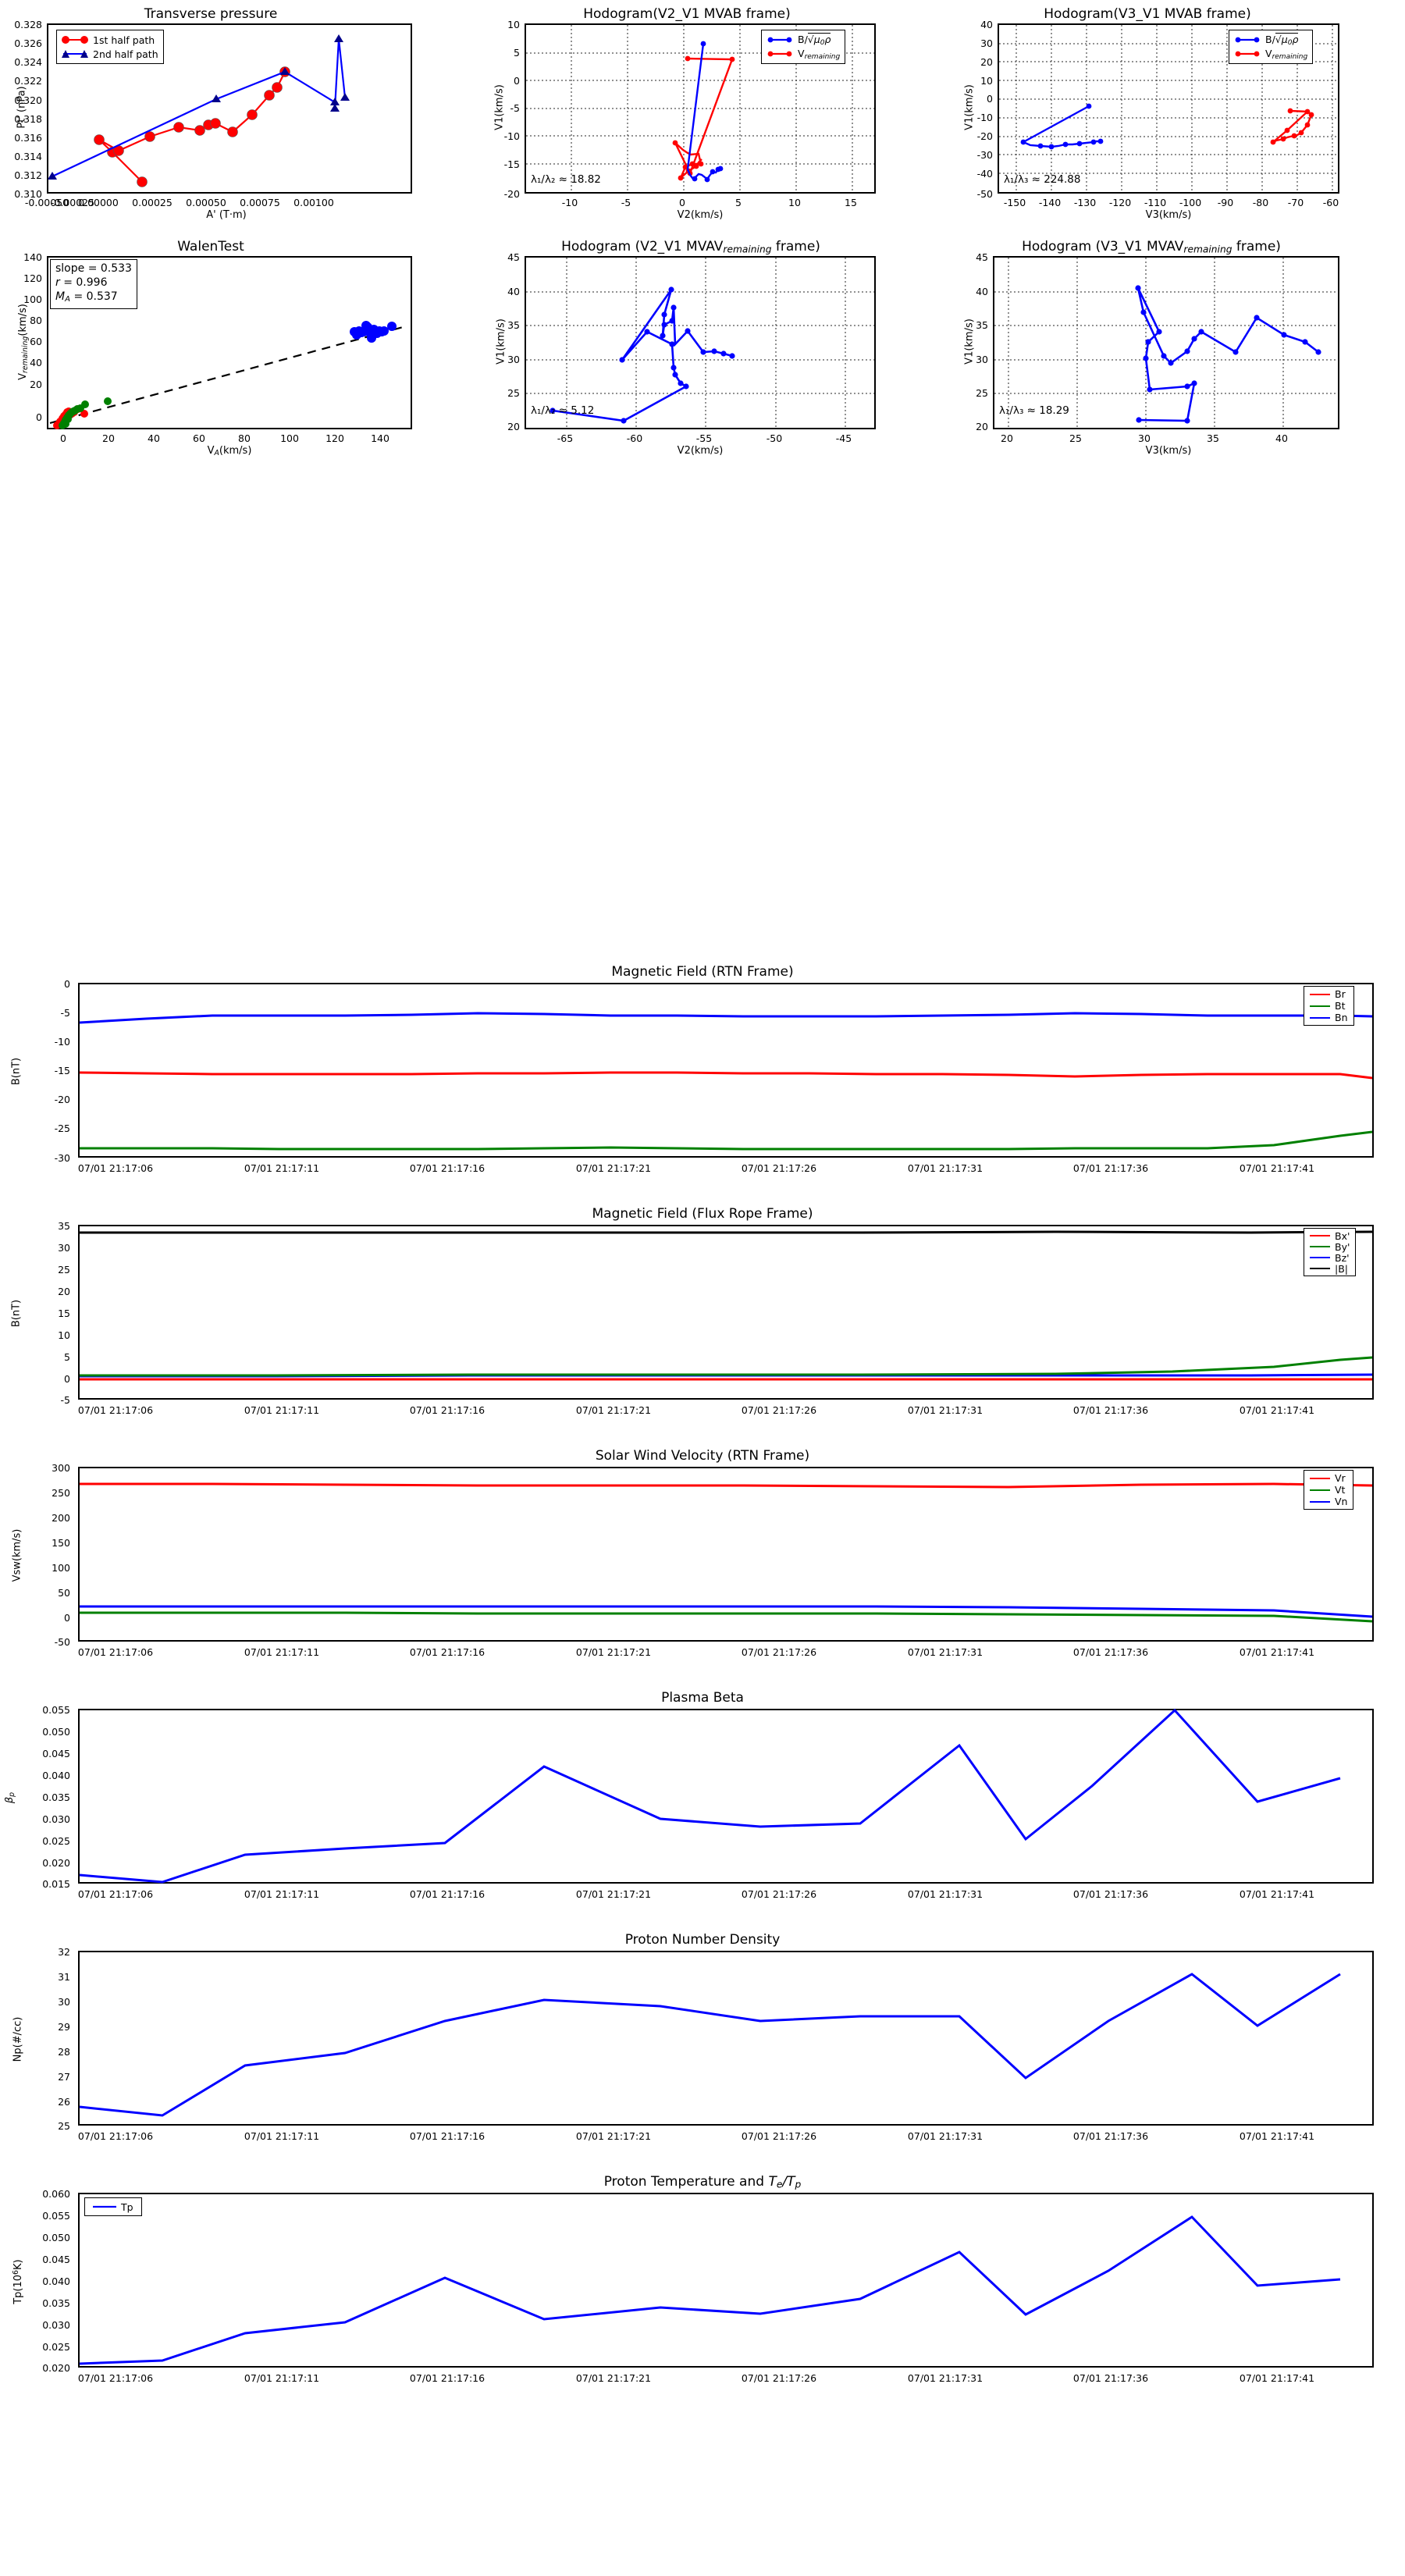 The image size is (1405, 2576). What do you see at coordinates (67, 1379) in the screenshot?
I see `y-tick: 0` at bounding box center [67, 1379].